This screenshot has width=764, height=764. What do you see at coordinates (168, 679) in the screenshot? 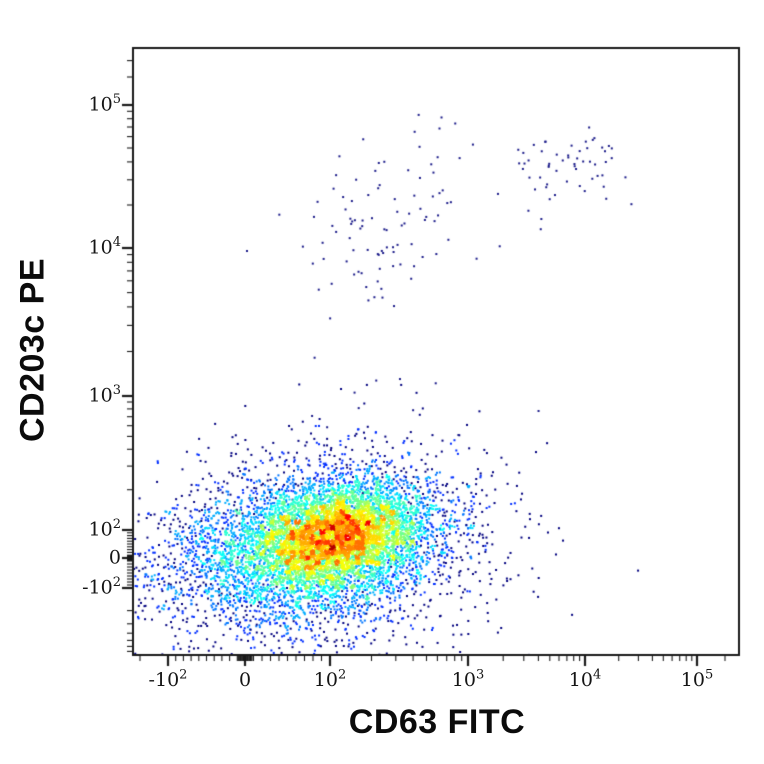
I see `x-tick-label: -102` at bounding box center [168, 679].